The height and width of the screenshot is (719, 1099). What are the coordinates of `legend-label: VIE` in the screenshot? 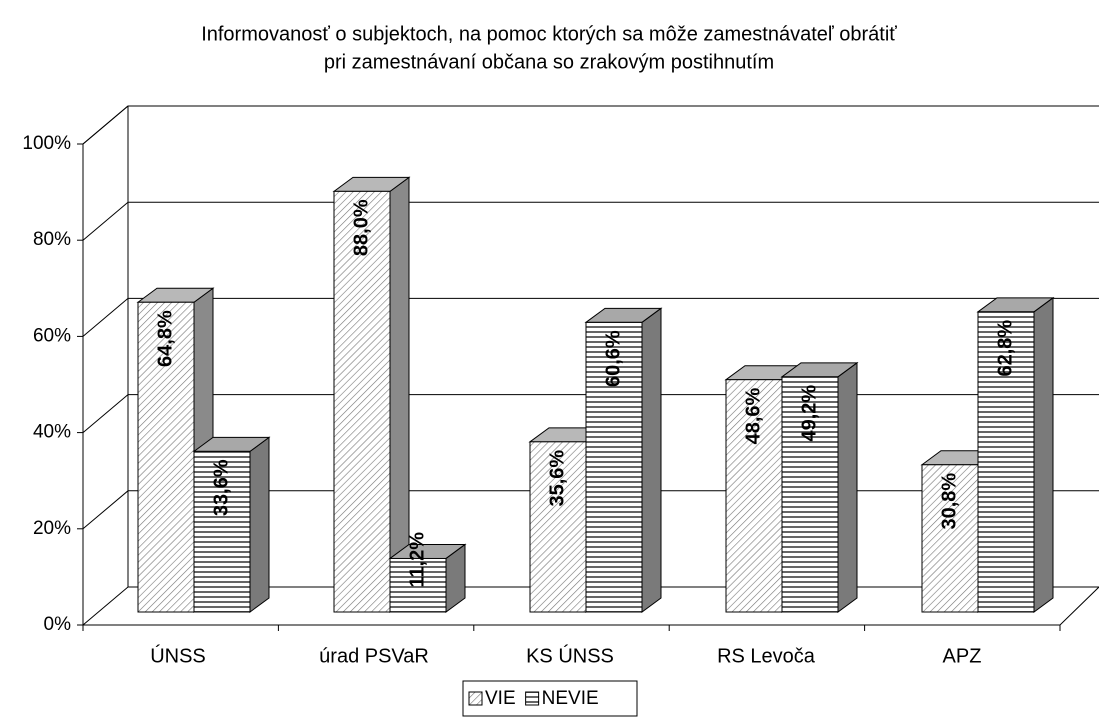 It's located at (500, 698).